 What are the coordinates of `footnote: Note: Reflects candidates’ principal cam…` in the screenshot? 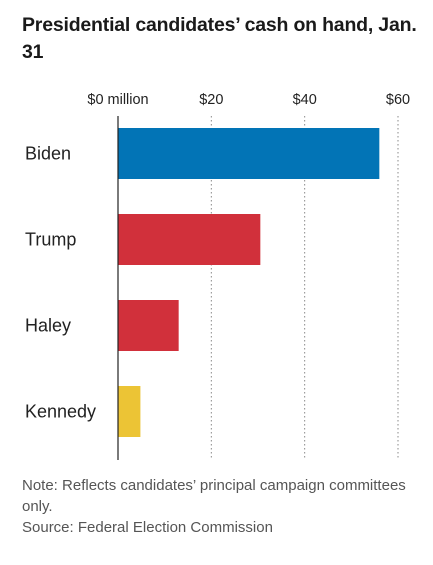 It's located at (219, 506).